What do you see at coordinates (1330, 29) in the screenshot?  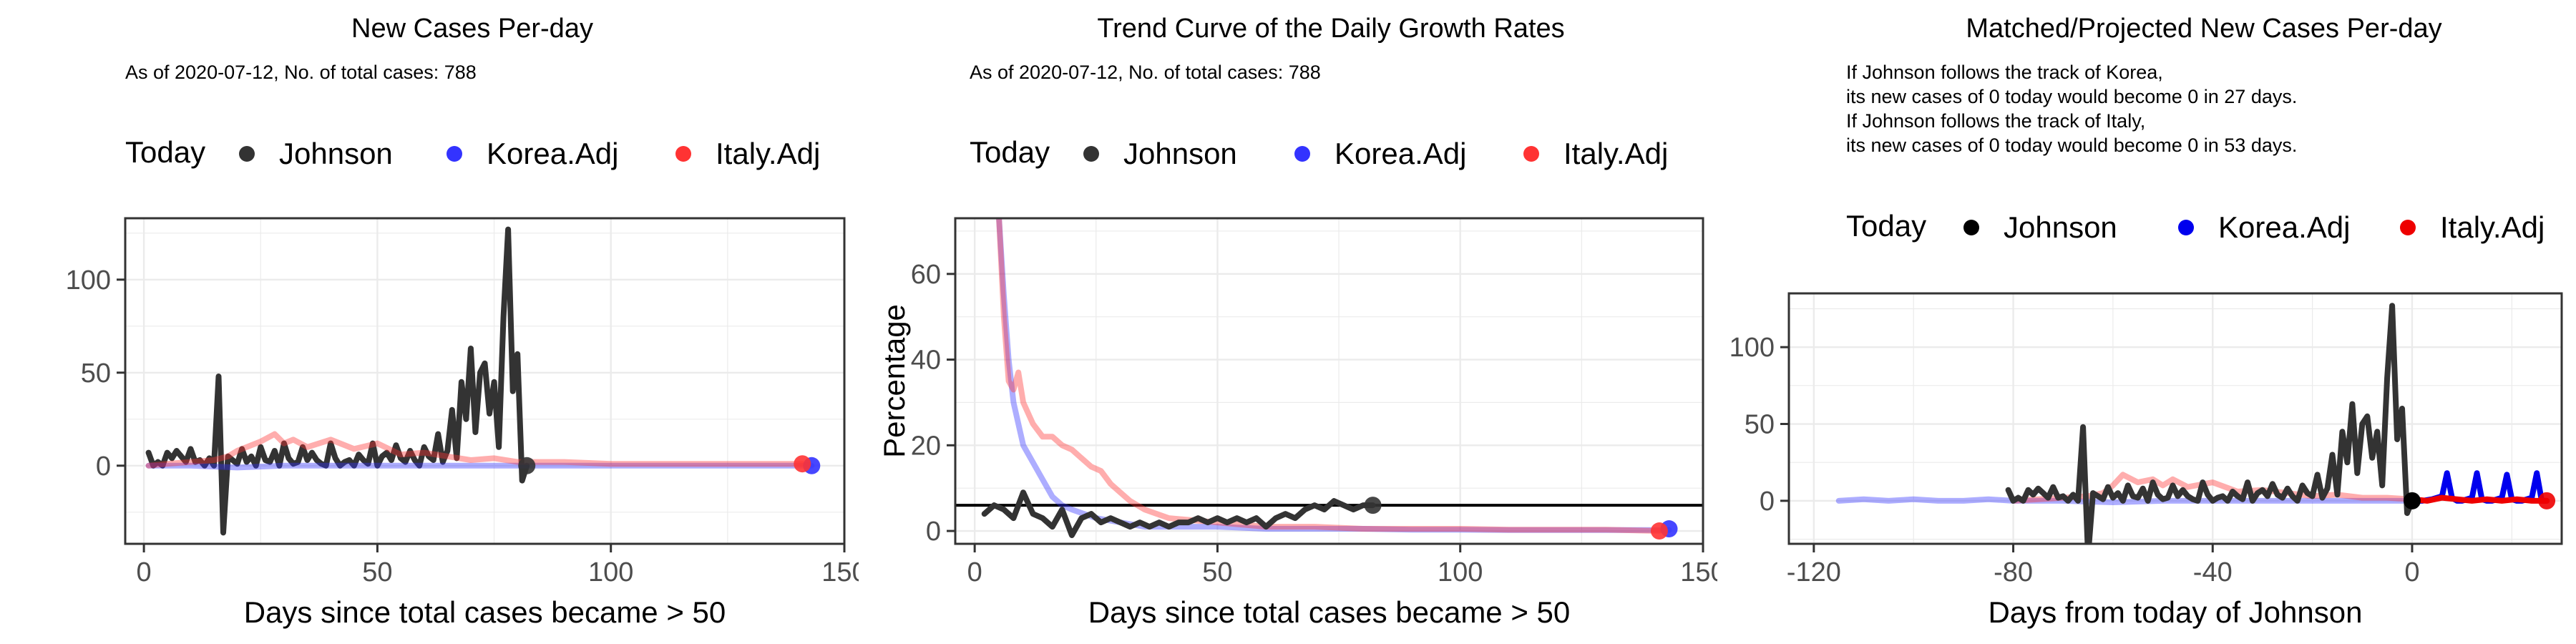 I see `chart-title: Trend Curve of the Daily Growth Rates` at bounding box center [1330, 29].